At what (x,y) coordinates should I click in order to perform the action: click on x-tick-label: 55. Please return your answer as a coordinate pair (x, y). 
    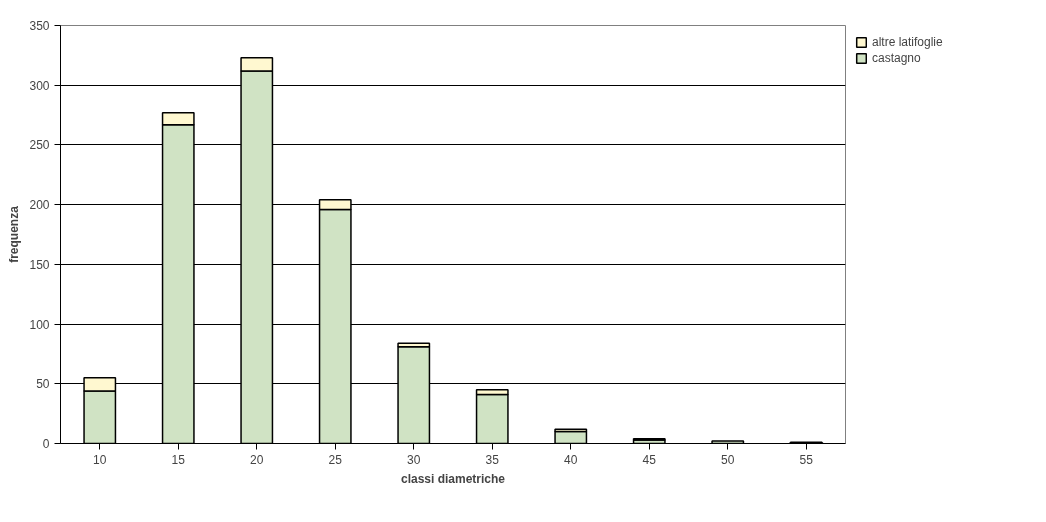
    Looking at the image, I should click on (806, 459).